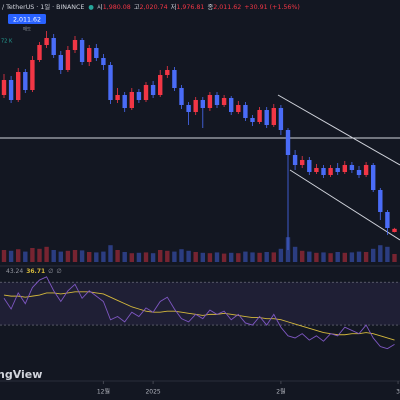  What do you see at coordinates (43, 6) in the screenshot?
I see `pair: / TetherUS · 1일 · BINANCE` at bounding box center [43, 6].